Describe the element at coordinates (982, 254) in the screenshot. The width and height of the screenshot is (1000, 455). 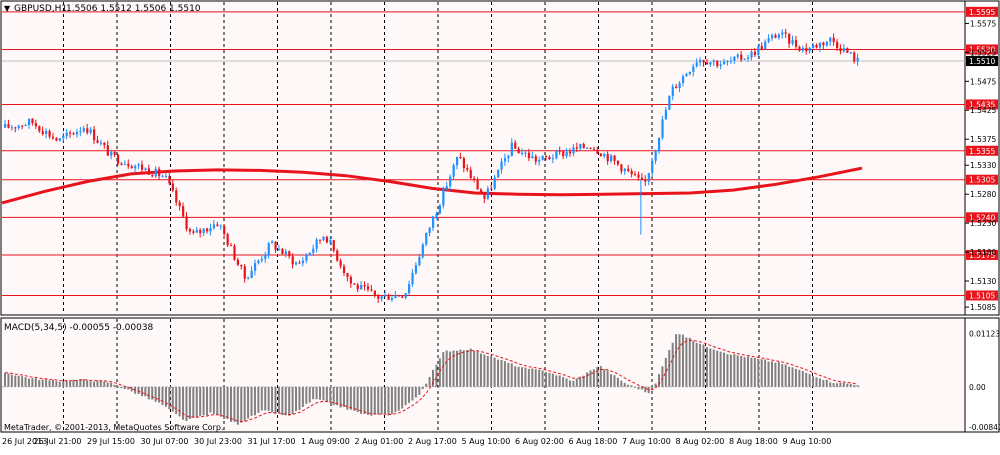
I see `level-price-tag` at that location.